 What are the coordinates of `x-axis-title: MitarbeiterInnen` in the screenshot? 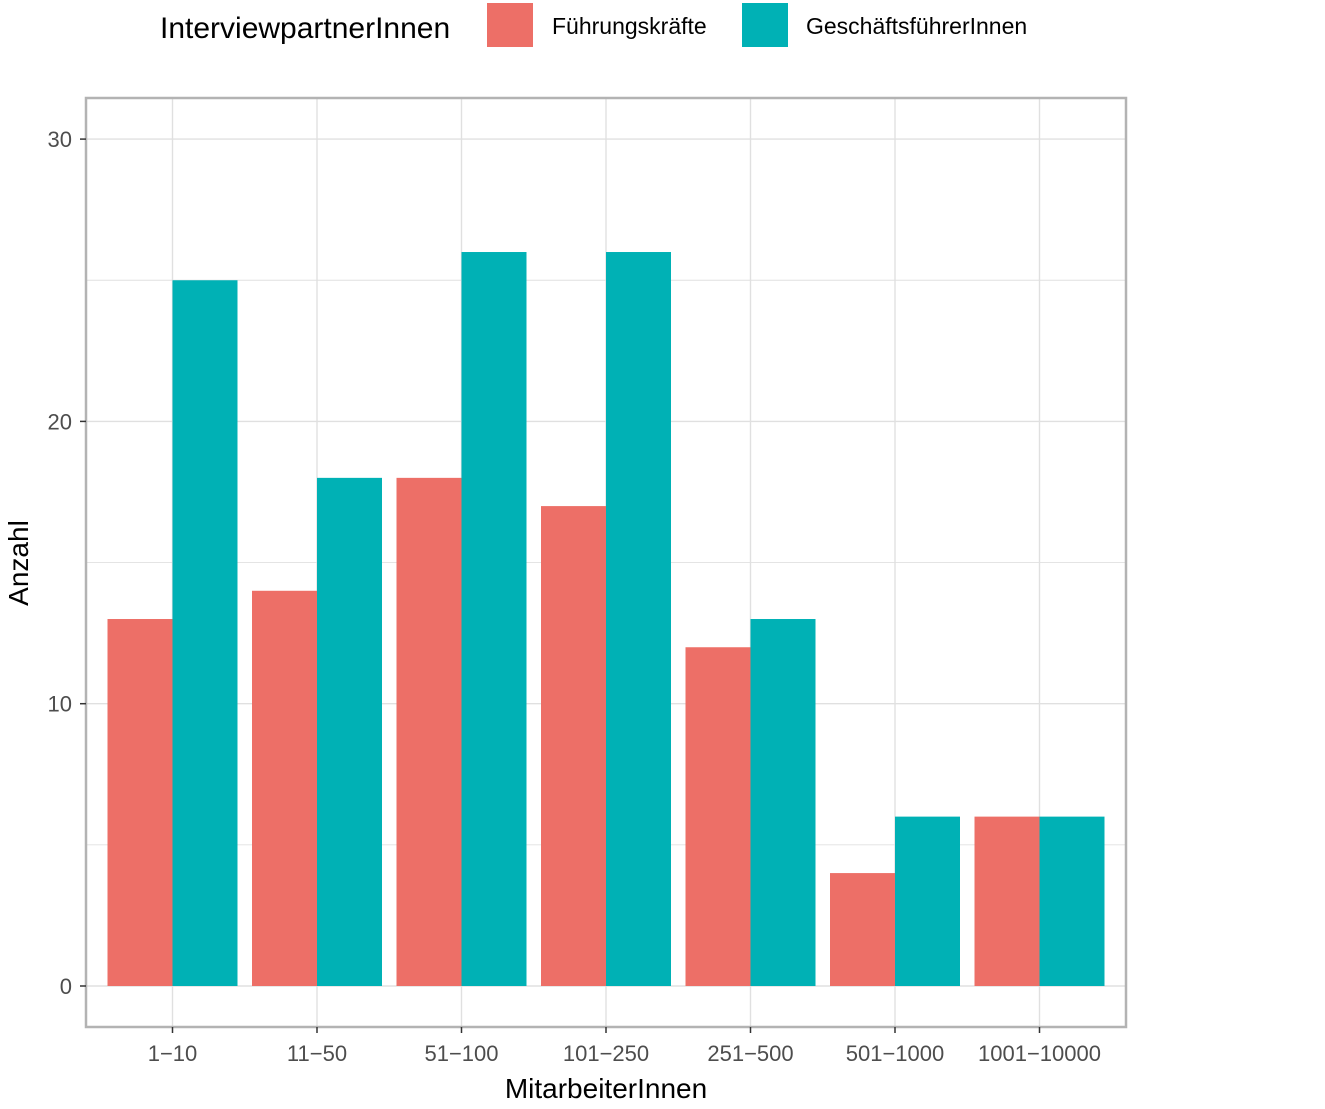 It's located at (606, 1088).